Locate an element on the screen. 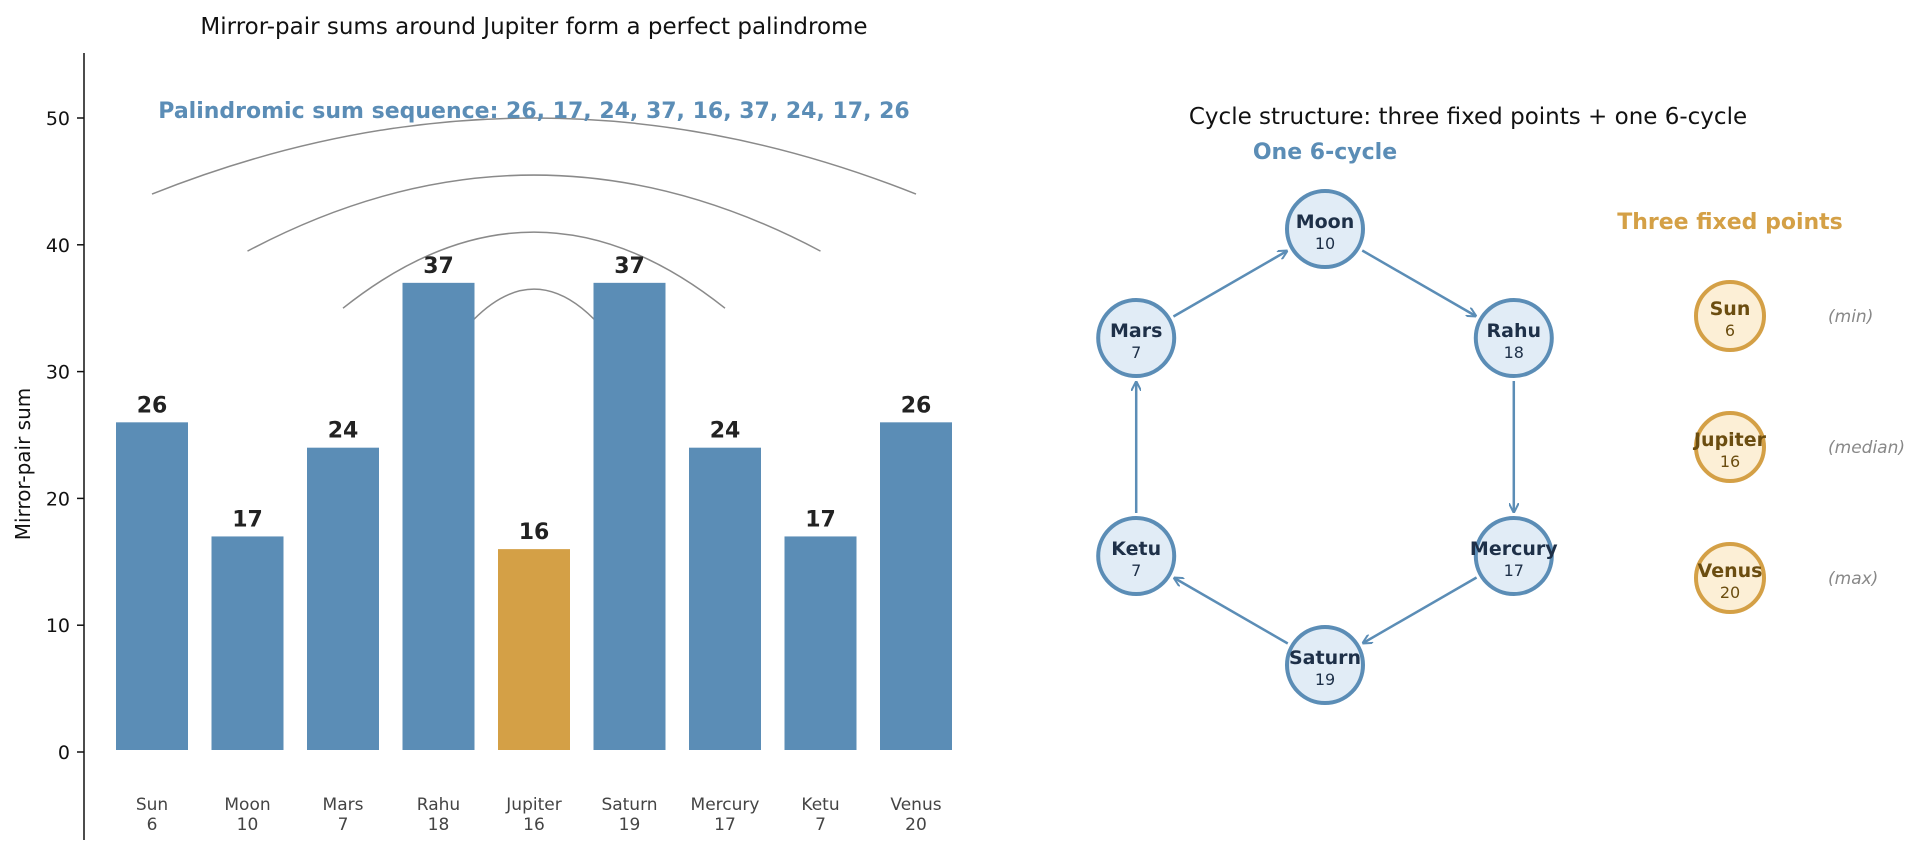  bar-value-label: 16 is located at coordinates (534, 532).